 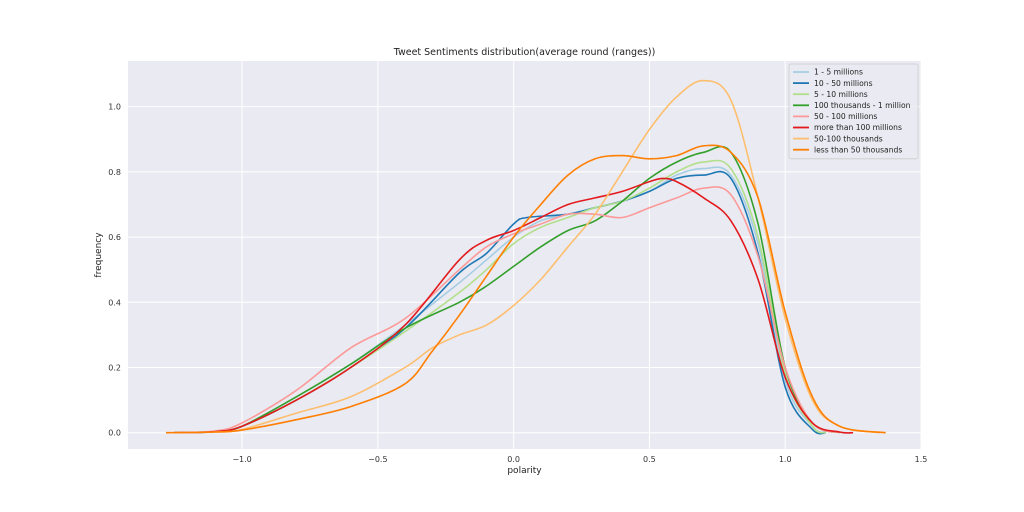 What do you see at coordinates (858, 149) in the screenshot?
I see `legend-label: less than 50 thousands` at bounding box center [858, 149].